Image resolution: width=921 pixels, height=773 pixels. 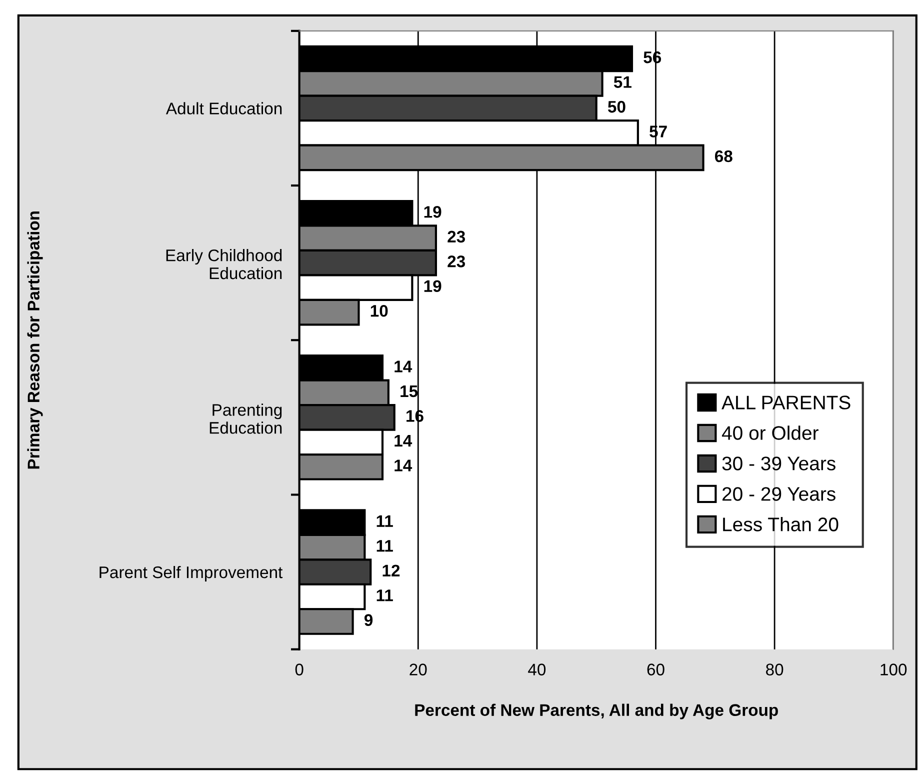 What do you see at coordinates (893, 670) in the screenshot?
I see `x-tick-label: 100` at bounding box center [893, 670].